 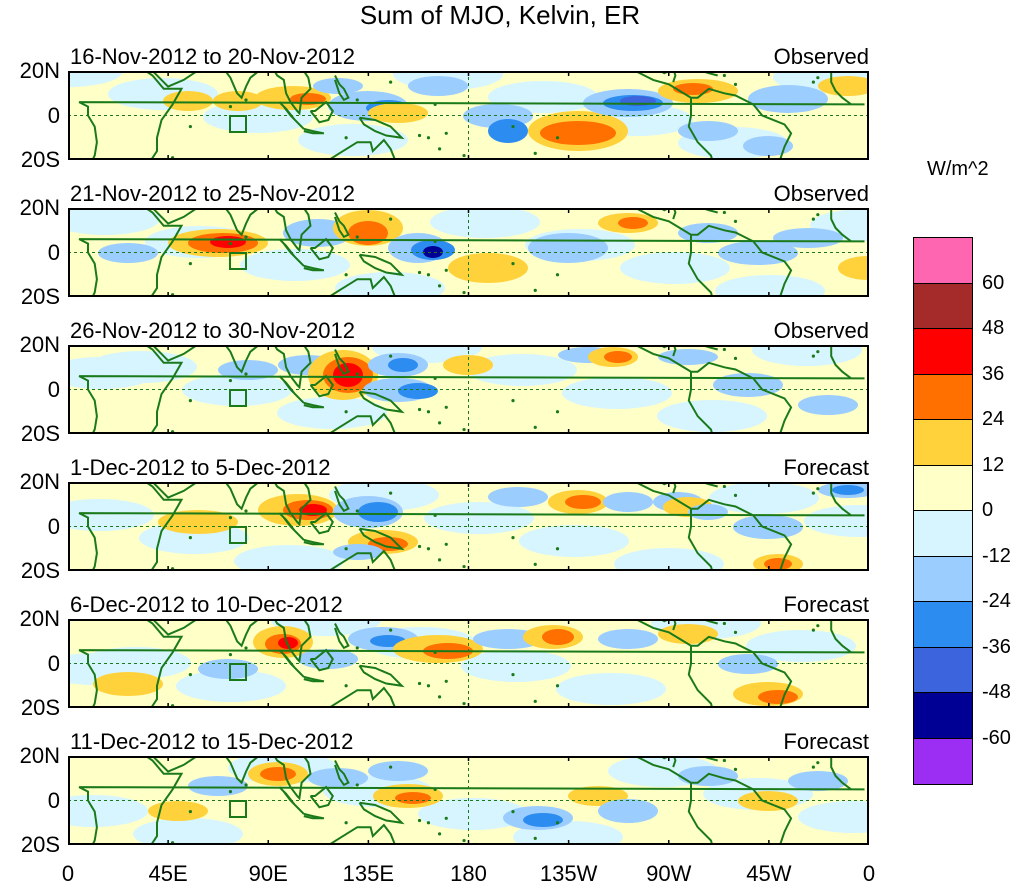 What do you see at coordinates (825, 741) in the screenshot?
I see `panel-status-label: Forecast` at bounding box center [825, 741].